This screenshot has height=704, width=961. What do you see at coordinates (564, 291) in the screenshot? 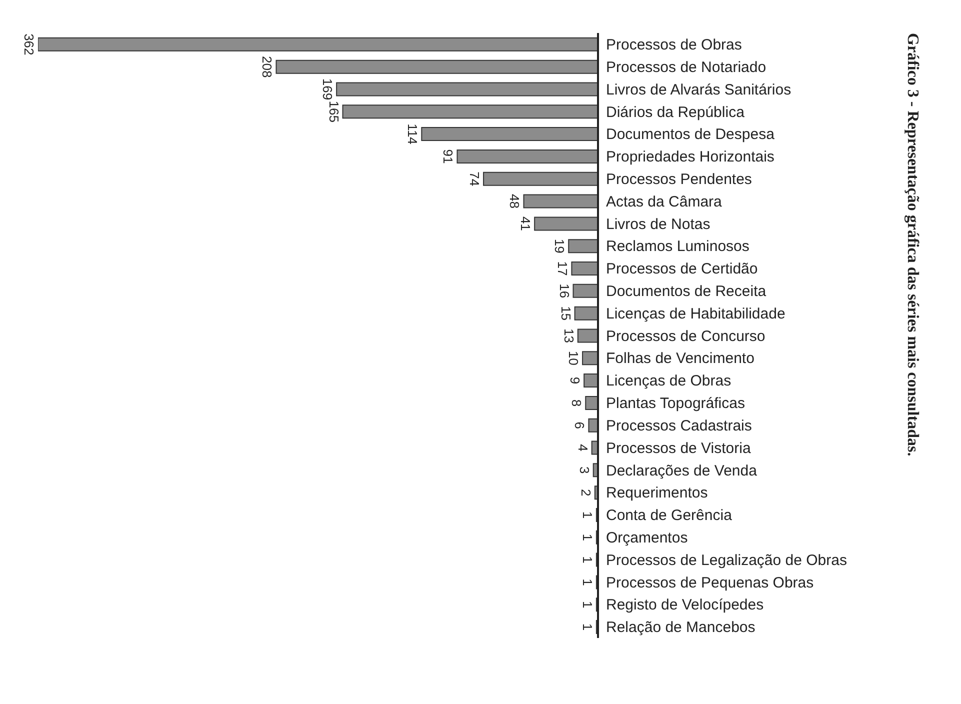
I see `data-label: 16` at bounding box center [564, 291].